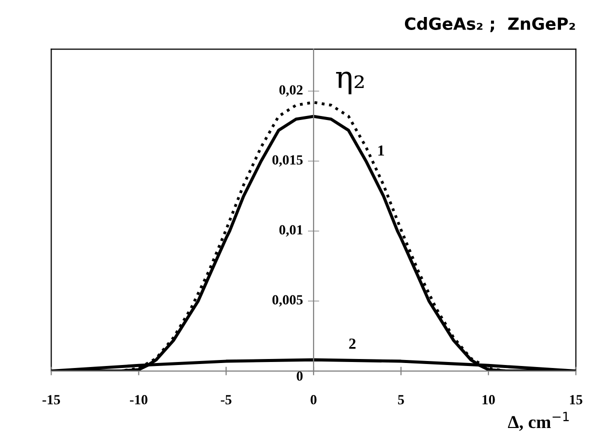 Image resolution: width=603 pixels, height=447 pixels. What do you see at coordinates (139, 399) in the screenshot?
I see `x-tick-label: -10` at bounding box center [139, 399].